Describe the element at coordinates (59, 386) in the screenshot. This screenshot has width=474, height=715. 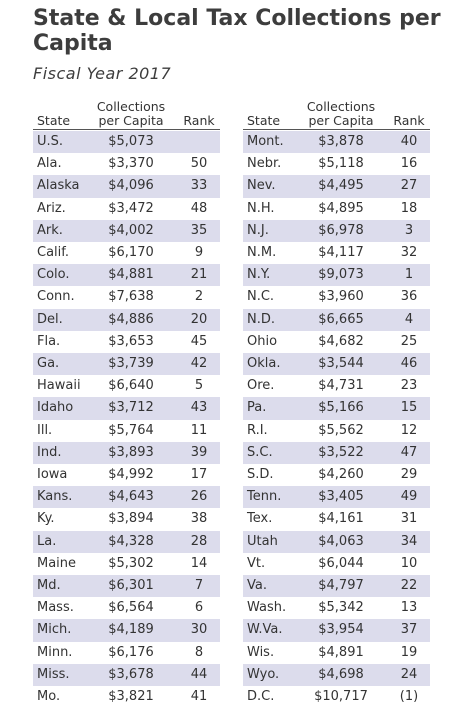
I see `state: Hawaii` at that location.